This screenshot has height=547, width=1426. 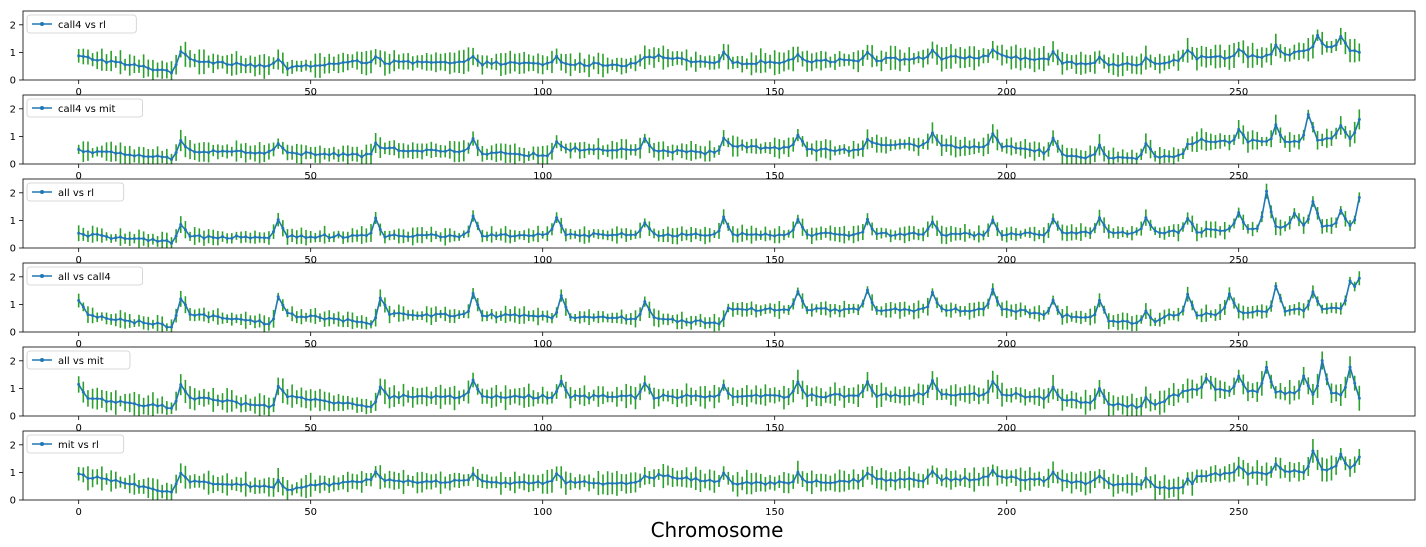 What do you see at coordinates (719, 136) in the screenshot?
I see `plot-area` at bounding box center [719, 136].